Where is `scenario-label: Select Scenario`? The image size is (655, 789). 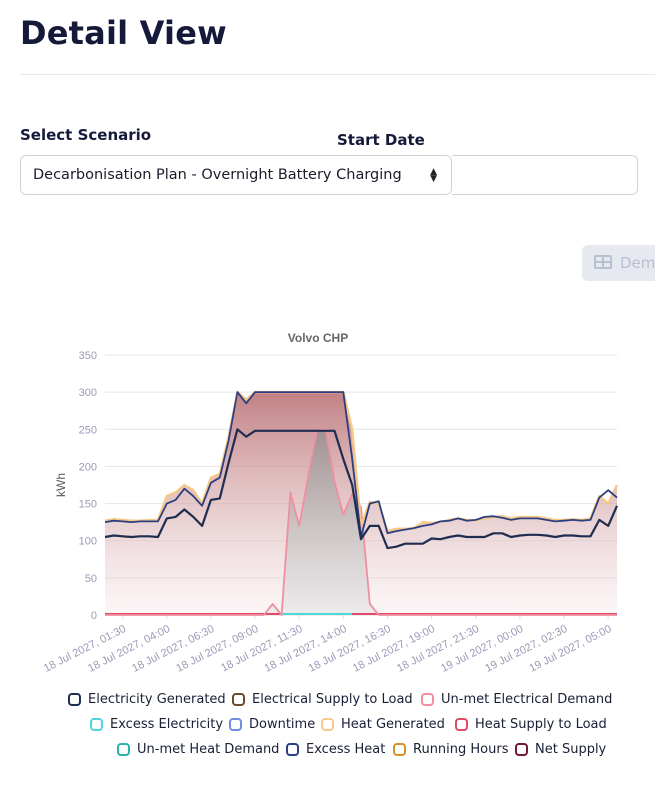 scenario-label: Select Scenario is located at coordinates (86, 135).